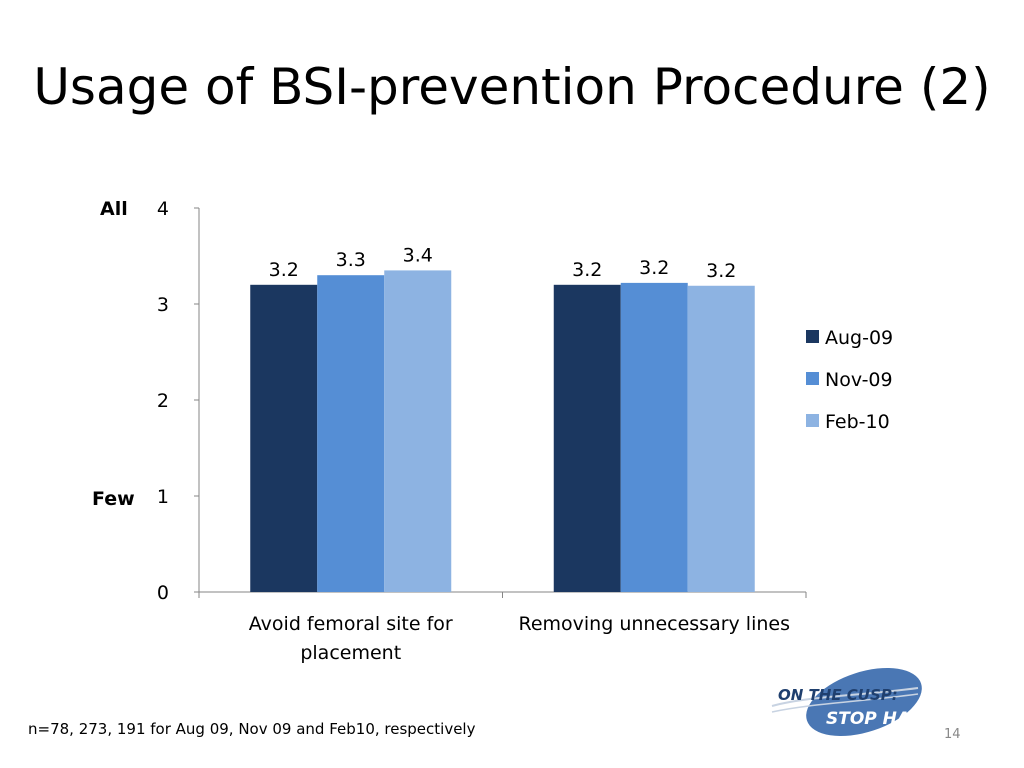  I want to click on y-tick-label: 4, so click(163, 209).